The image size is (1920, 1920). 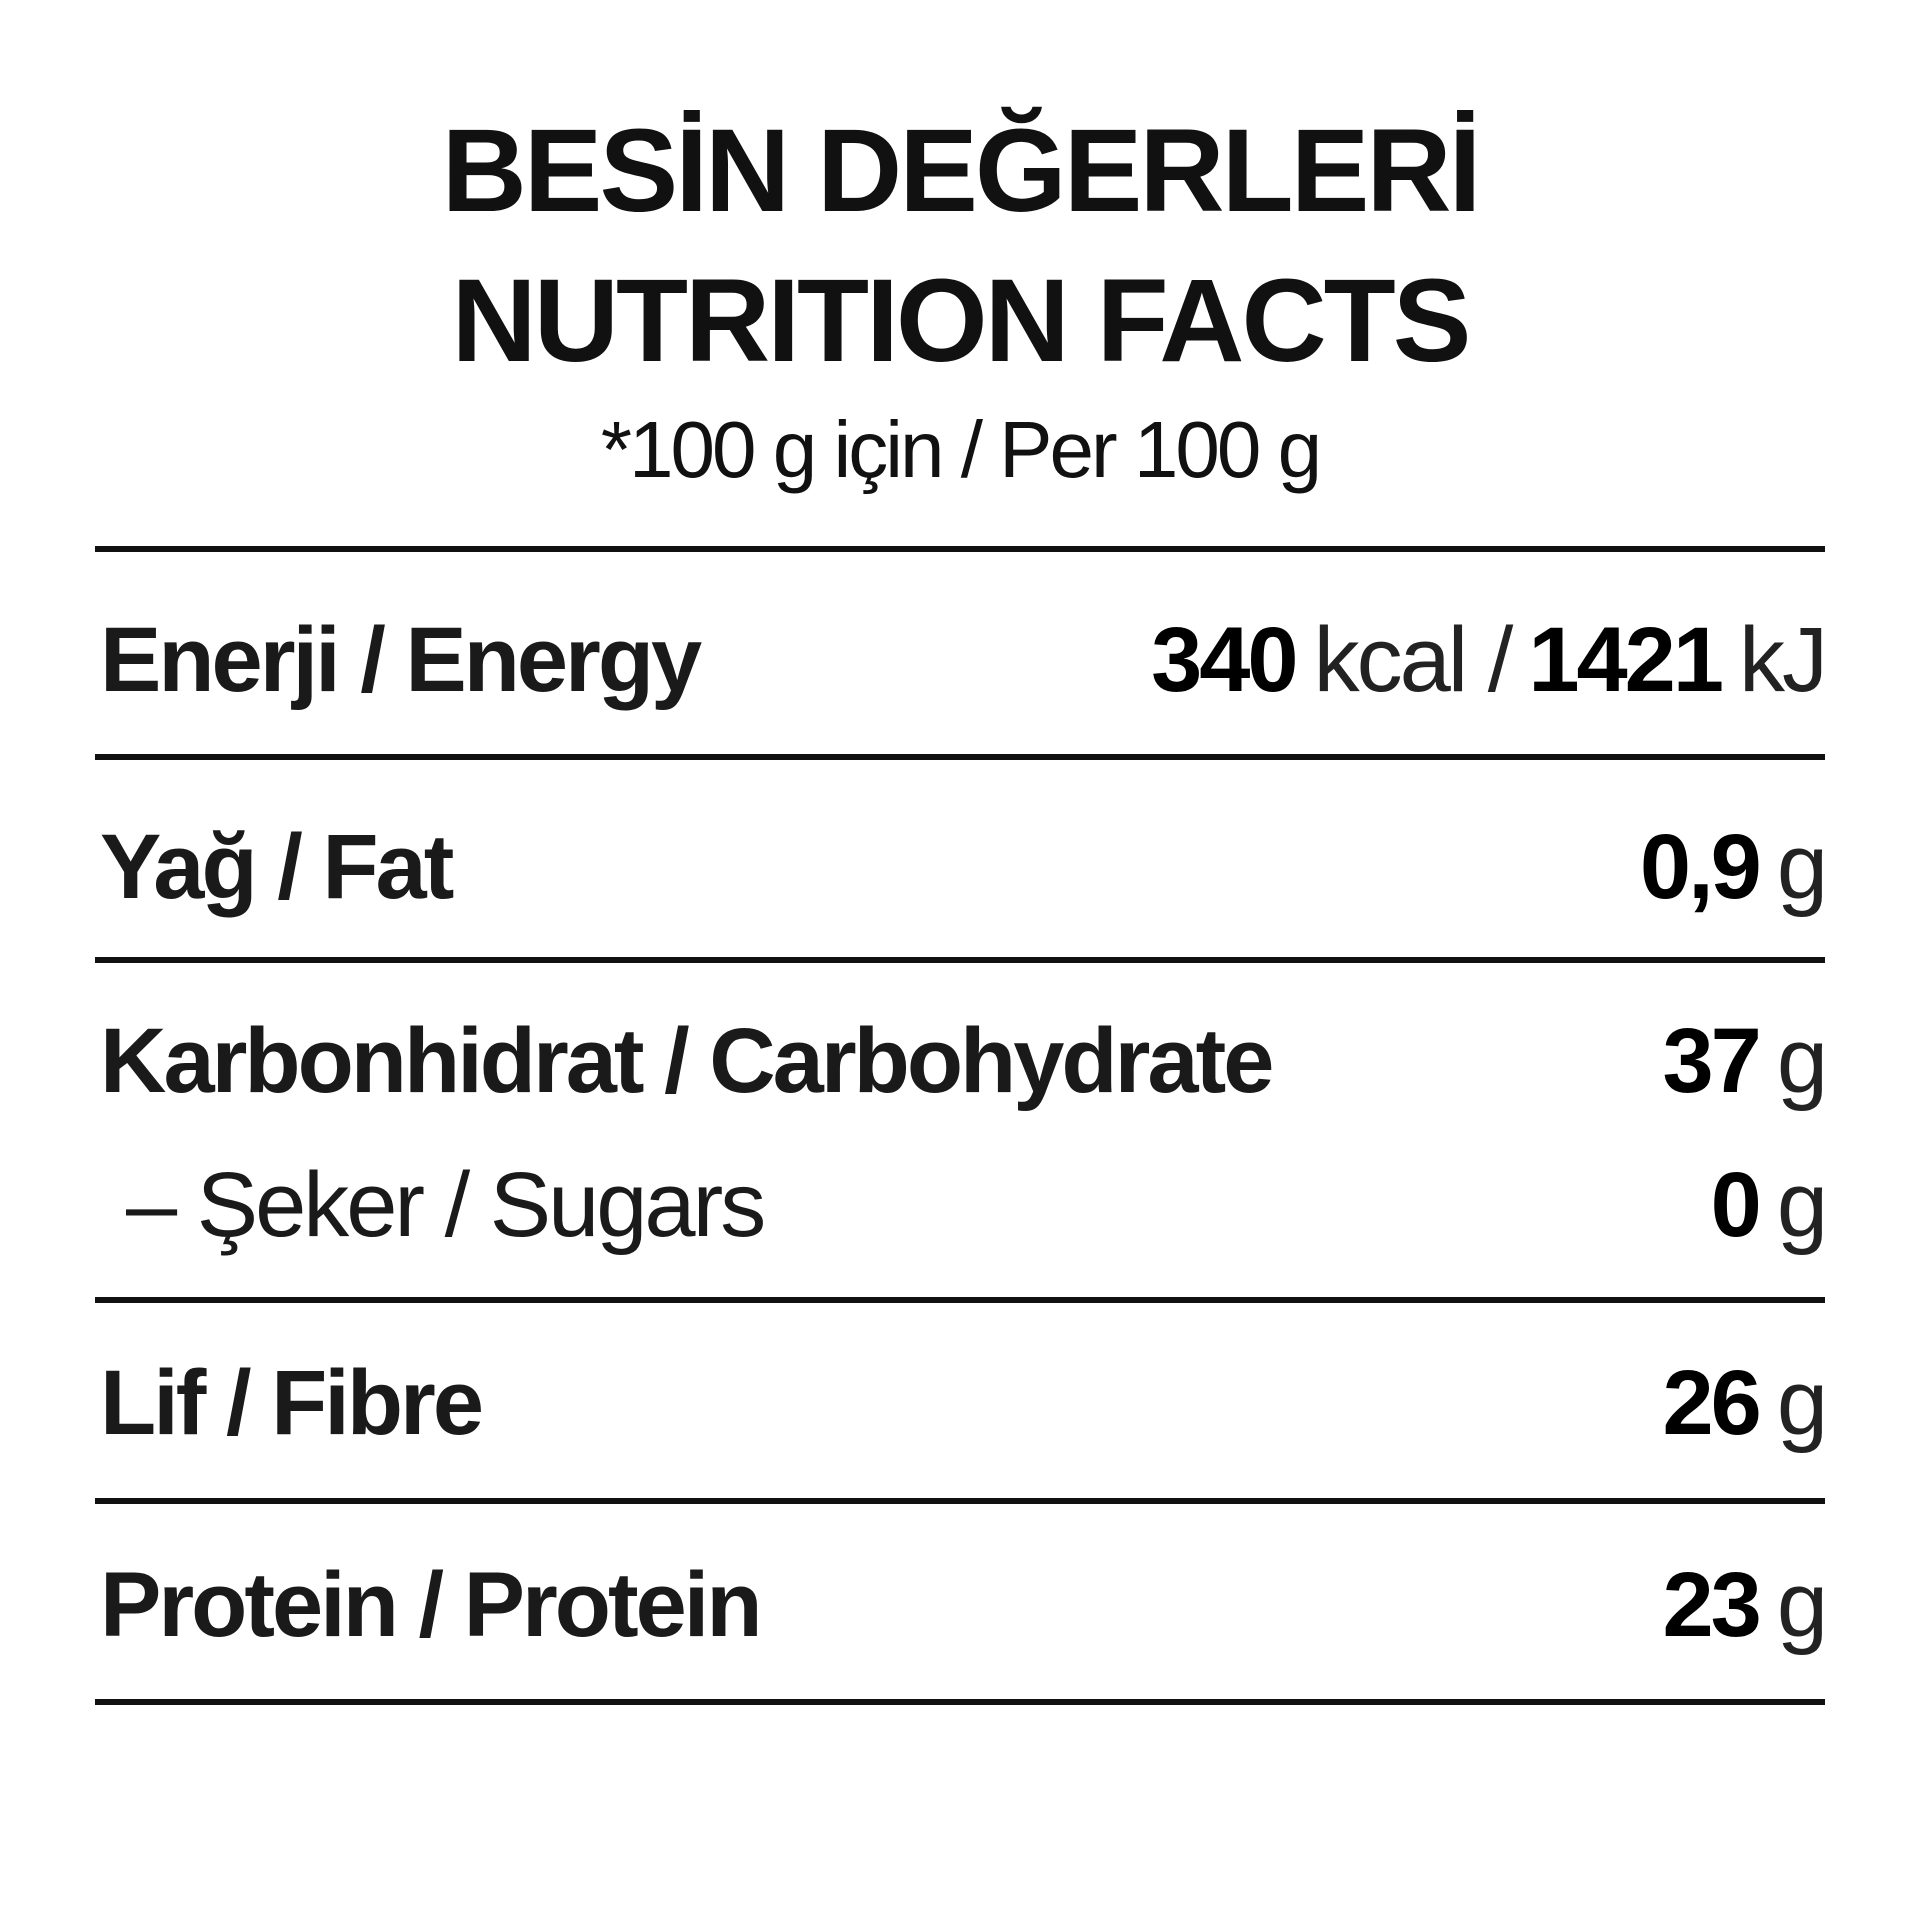 I want to click on carbohydrate-row: Karbonhidrat / Carbohydrate 37 g, so click(x=964, y=1061).